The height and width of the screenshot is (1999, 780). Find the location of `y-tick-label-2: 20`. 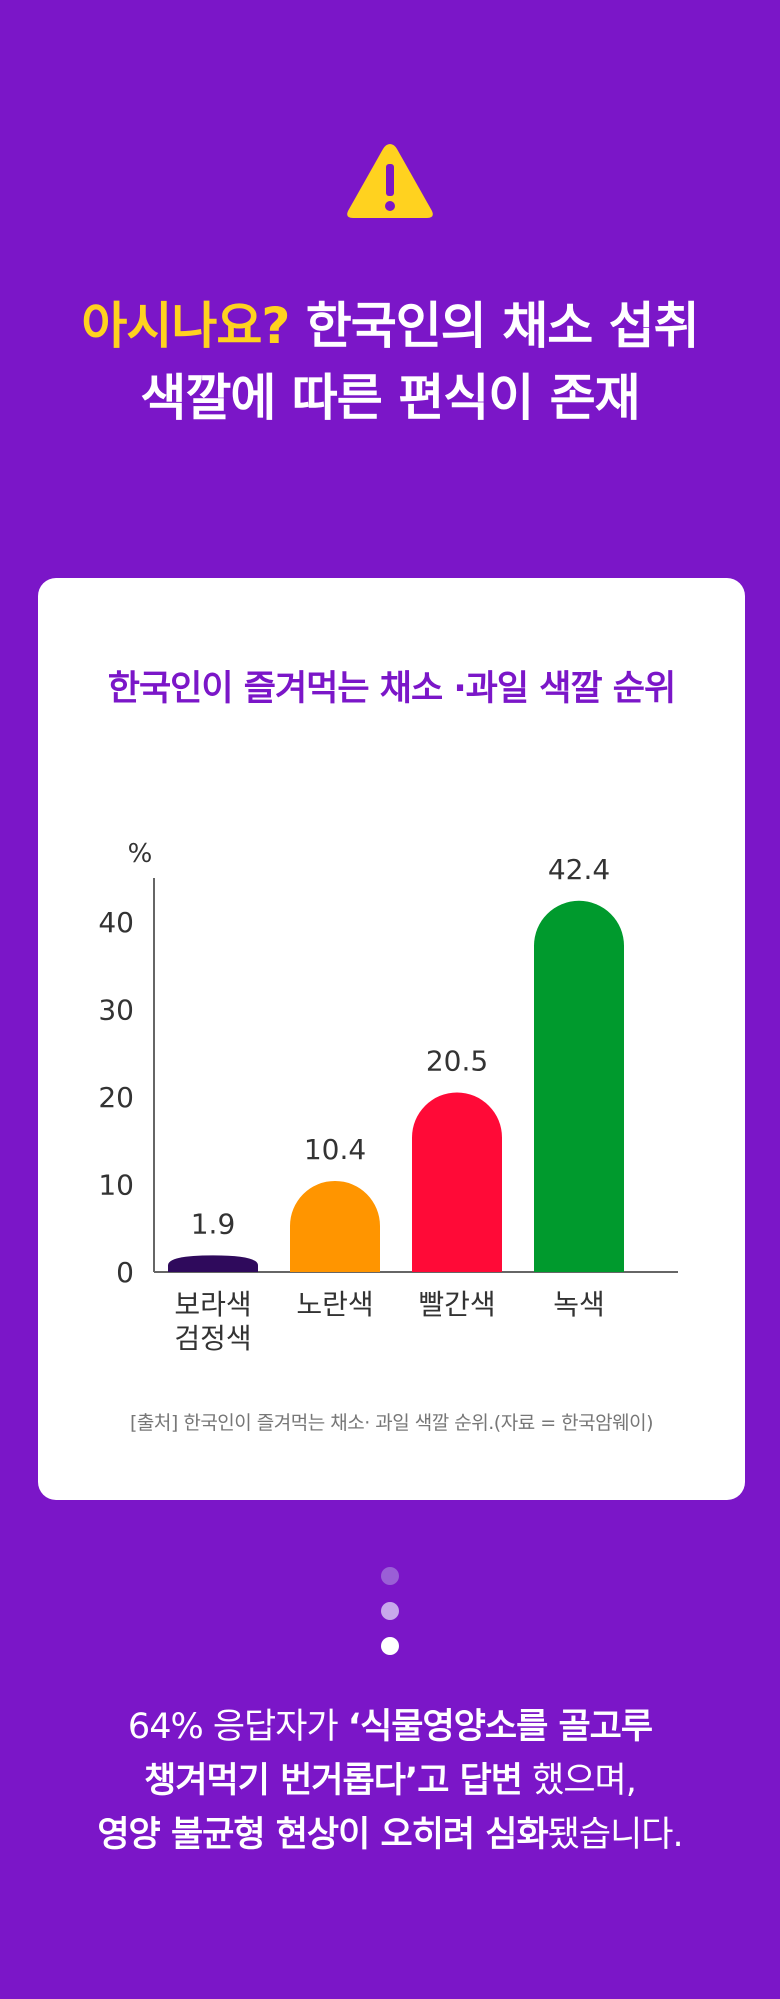

y-tick-label-2: 20 is located at coordinates (116, 1097).